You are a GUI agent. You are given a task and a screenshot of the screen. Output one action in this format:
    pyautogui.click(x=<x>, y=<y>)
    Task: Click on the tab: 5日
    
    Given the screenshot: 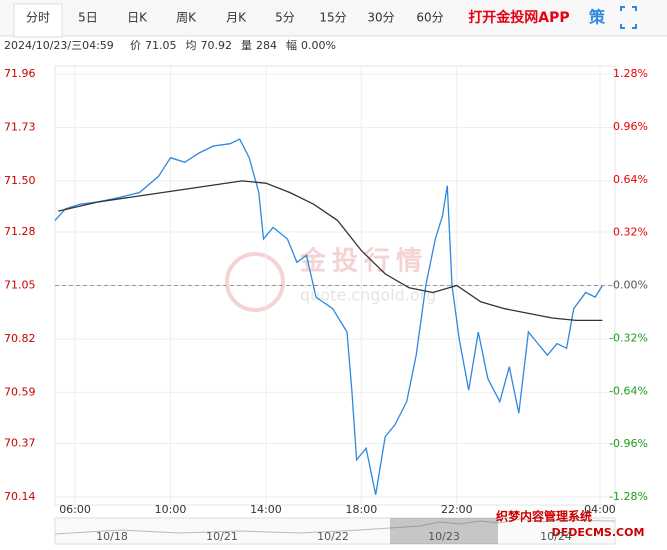 What is the action you would take?
    pyautogui.click(x=88, y=18)
    